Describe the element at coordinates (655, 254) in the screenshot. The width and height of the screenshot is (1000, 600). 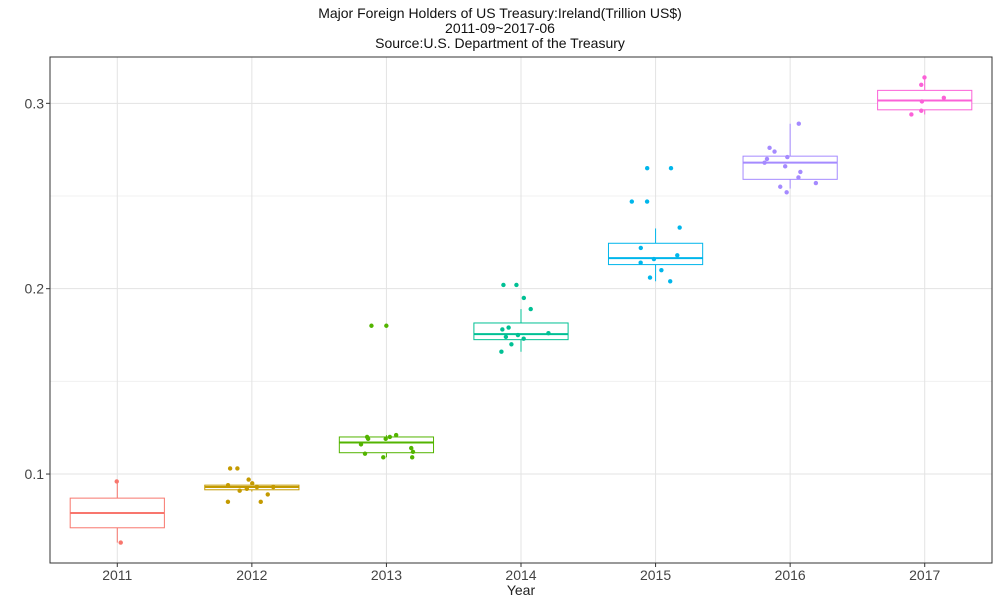
I see `box-2015` at that location.